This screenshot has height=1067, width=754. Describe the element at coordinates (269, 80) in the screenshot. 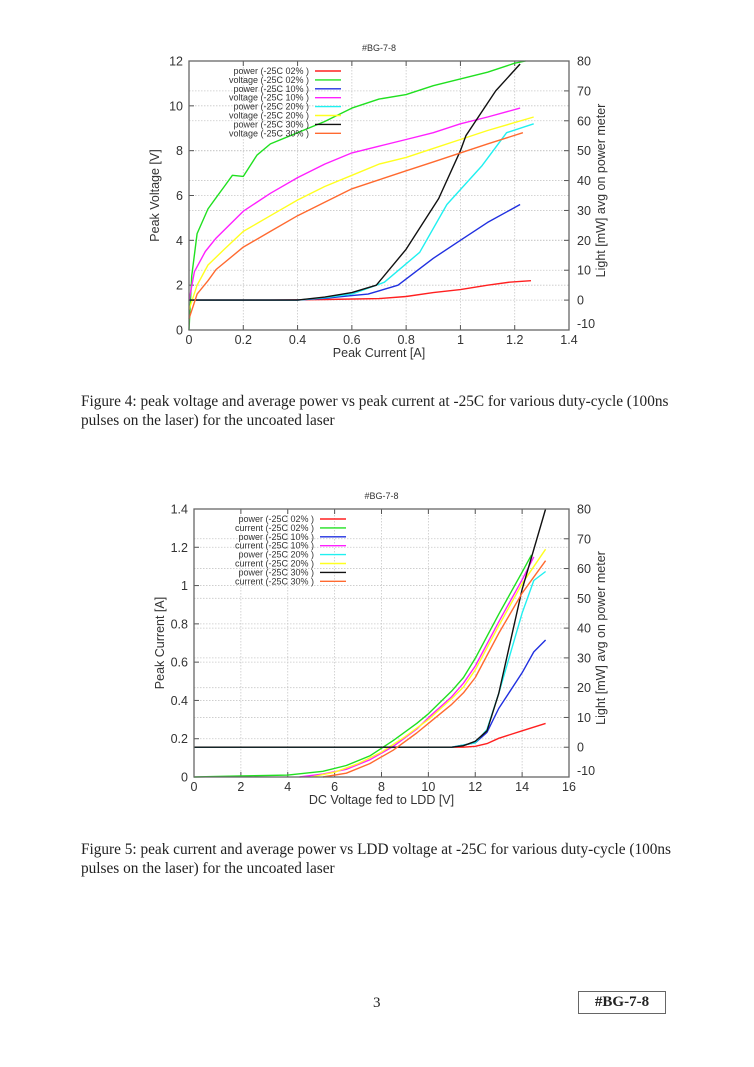

I see `legend-label-1: voltage (-25C 02% )` at that location.